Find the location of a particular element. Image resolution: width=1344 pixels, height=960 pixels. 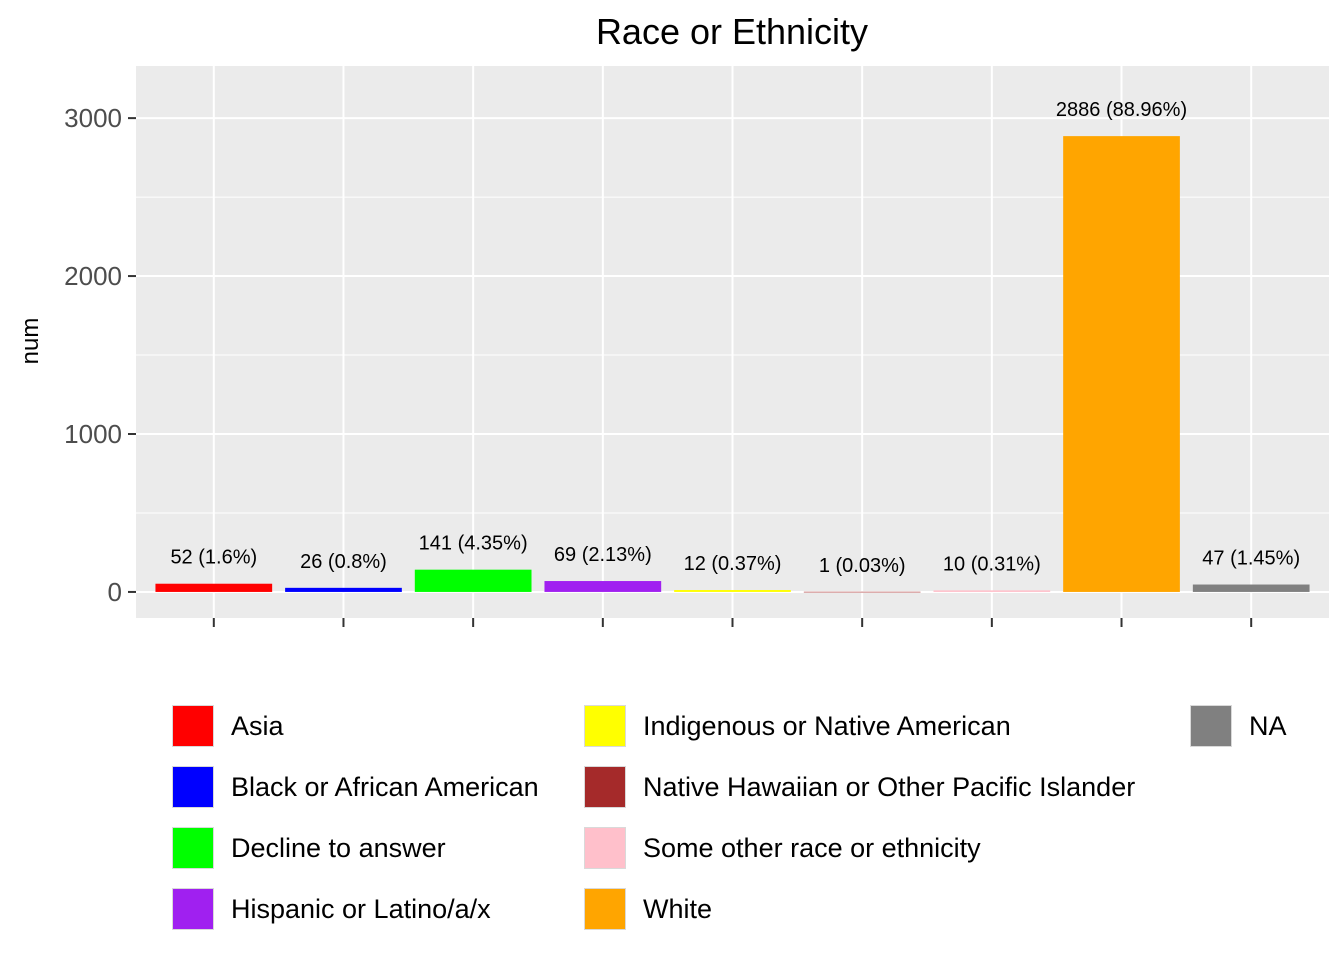

legend-label: Asia is located at coordinates (257, 725).